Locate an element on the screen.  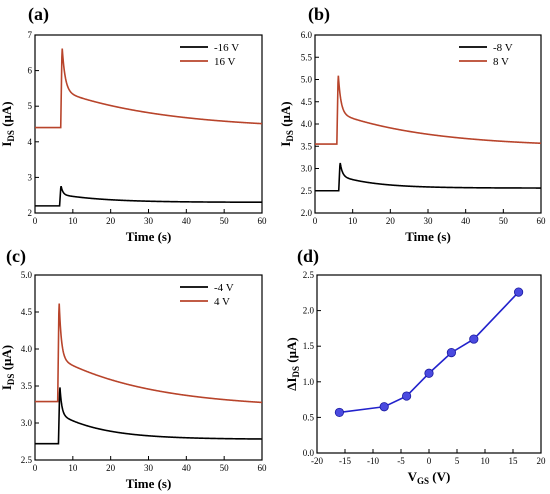
y-tick-label: 5 is located at coordinates (30, 106).